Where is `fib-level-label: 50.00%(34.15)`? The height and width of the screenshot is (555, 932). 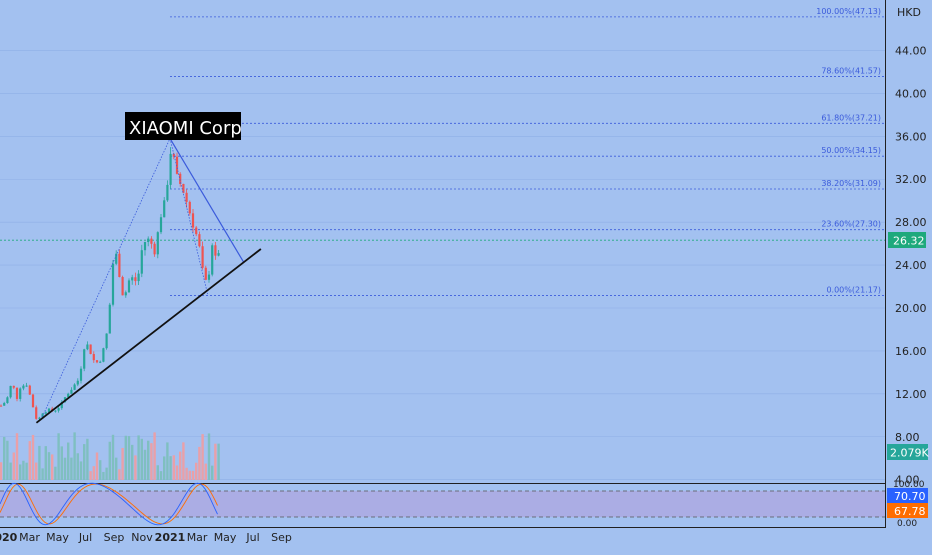
fib-level-label: 50.00%(34.15) is located at coordinates (851, 150).